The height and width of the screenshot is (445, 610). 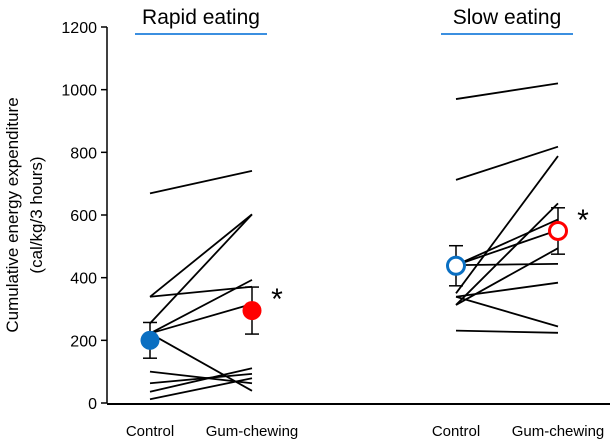 What do you see at coordinates (92, 404) in the screenshot?
I see `y-tick-label: 0` at bounding box center [92, 404].